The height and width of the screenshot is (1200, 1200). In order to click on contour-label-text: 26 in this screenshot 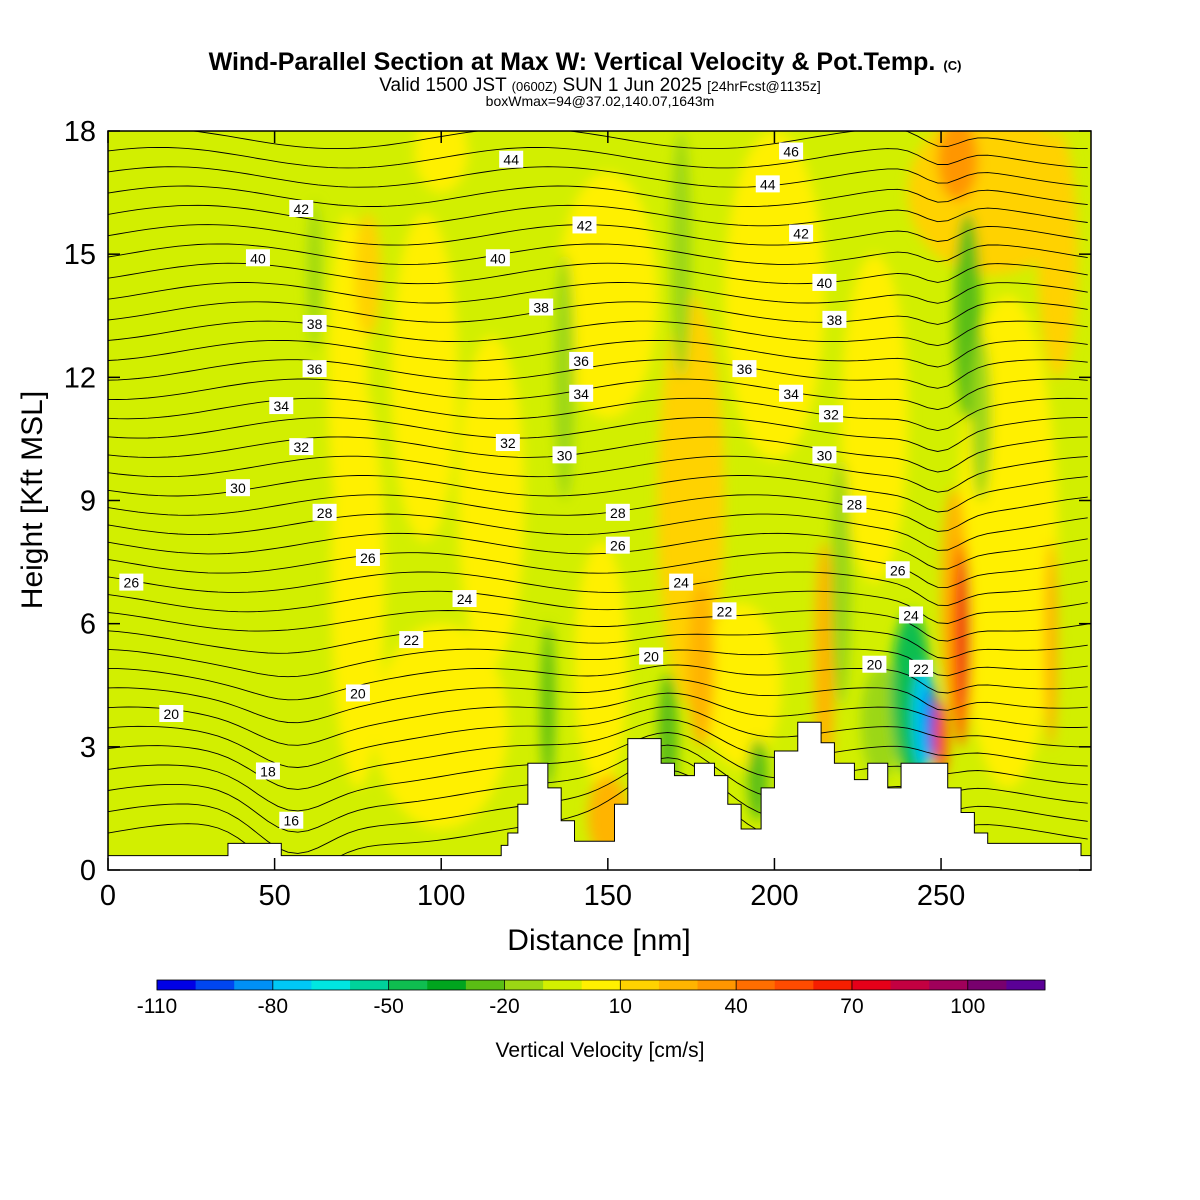, I will do `click(132, 583)`.